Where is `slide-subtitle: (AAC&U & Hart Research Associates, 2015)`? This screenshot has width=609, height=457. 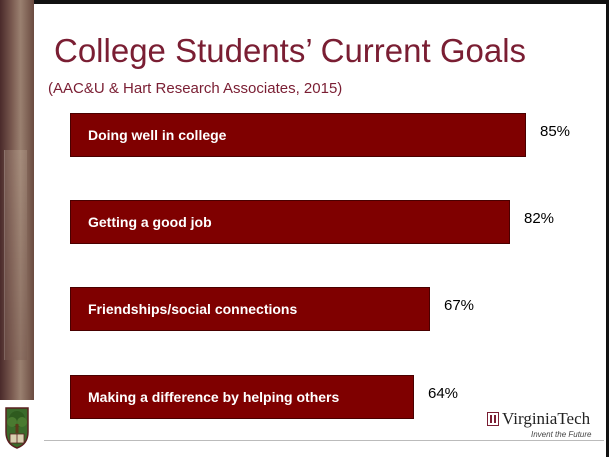 slide-subtitle: (AAC&U & Hart Research Associates, 2015) is located at coordinates (195, 88).